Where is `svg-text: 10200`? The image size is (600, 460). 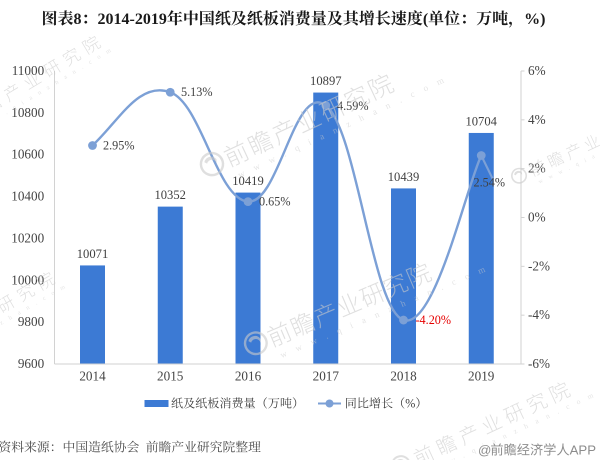
svg-text: 10200 is located at coordinates (27, 237).